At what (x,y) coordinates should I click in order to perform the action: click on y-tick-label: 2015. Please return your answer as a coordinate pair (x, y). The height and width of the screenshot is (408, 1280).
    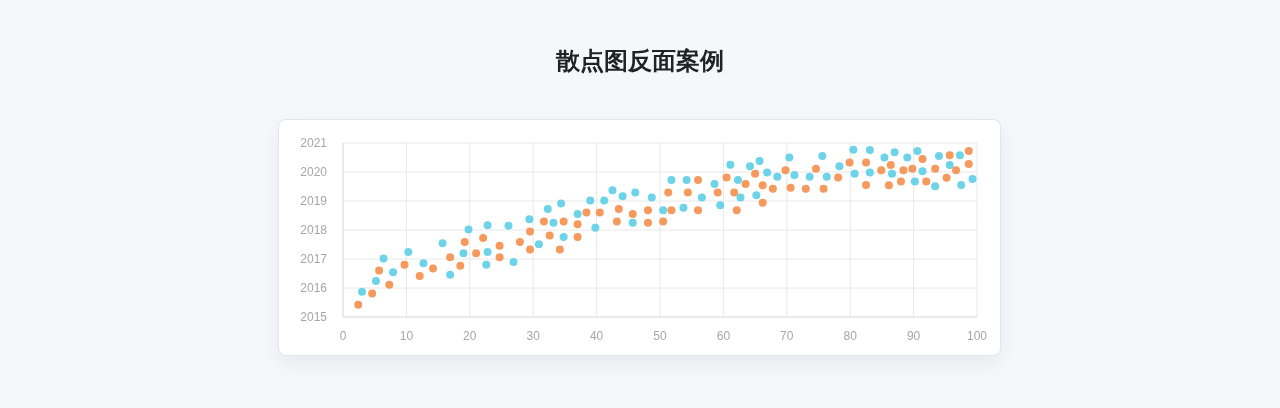
    Looking at the image, I should click on (314, 317).